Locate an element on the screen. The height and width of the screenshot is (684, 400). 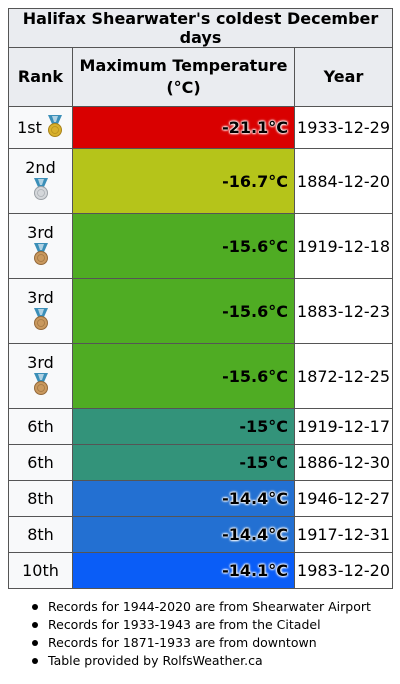
temperature-value: -21.1°C is located at coordinates (255, 127).